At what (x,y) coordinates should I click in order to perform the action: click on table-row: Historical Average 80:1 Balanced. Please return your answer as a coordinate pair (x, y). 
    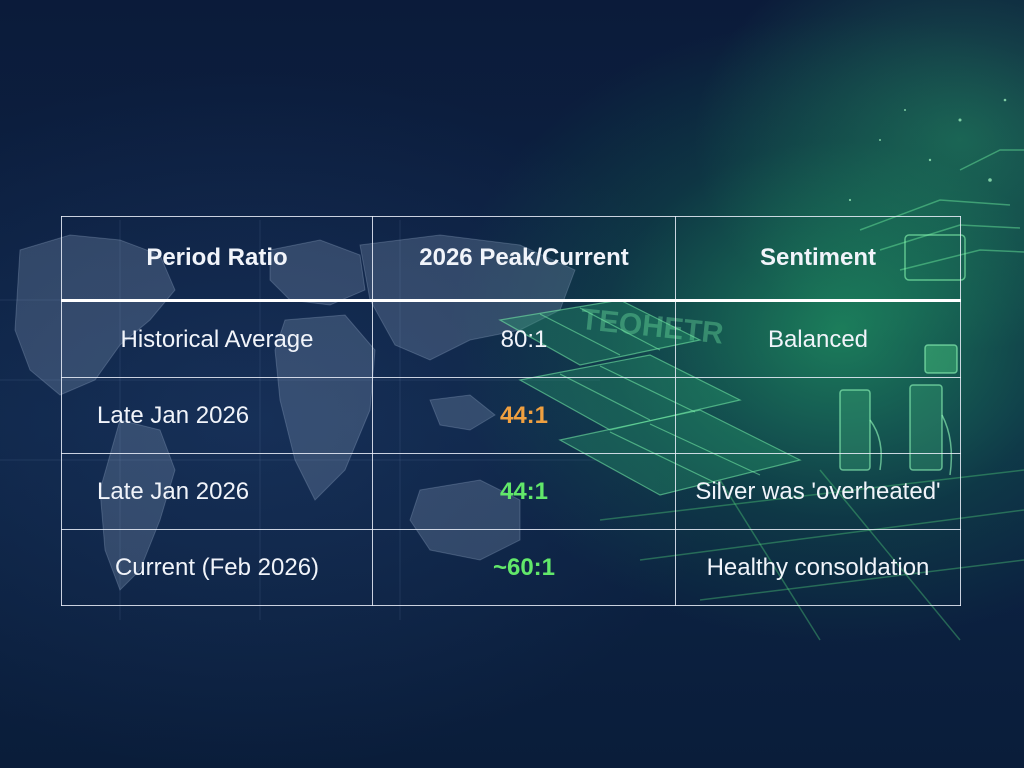
    Looking at the image, I should click on (511, 339).